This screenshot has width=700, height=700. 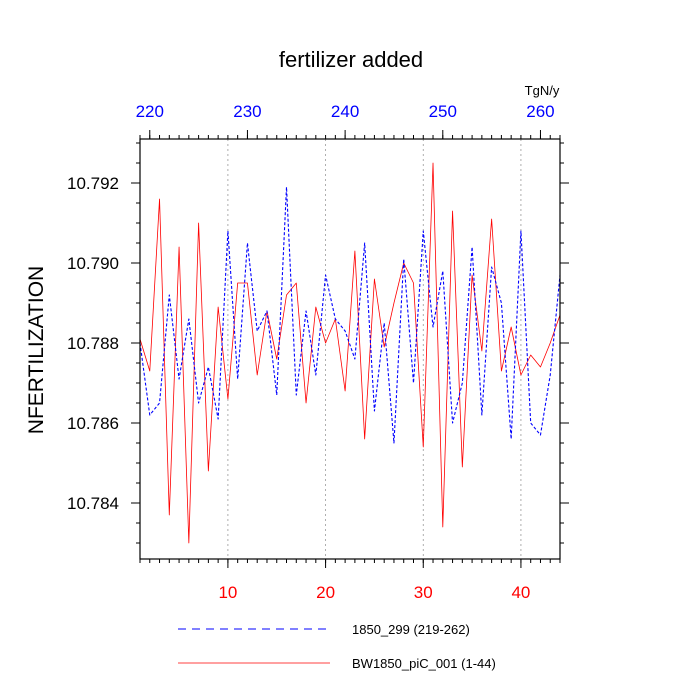 I want to click on legend-label-series-2: BW1850_piC_001 (1-44), so click(x=424, y=663).